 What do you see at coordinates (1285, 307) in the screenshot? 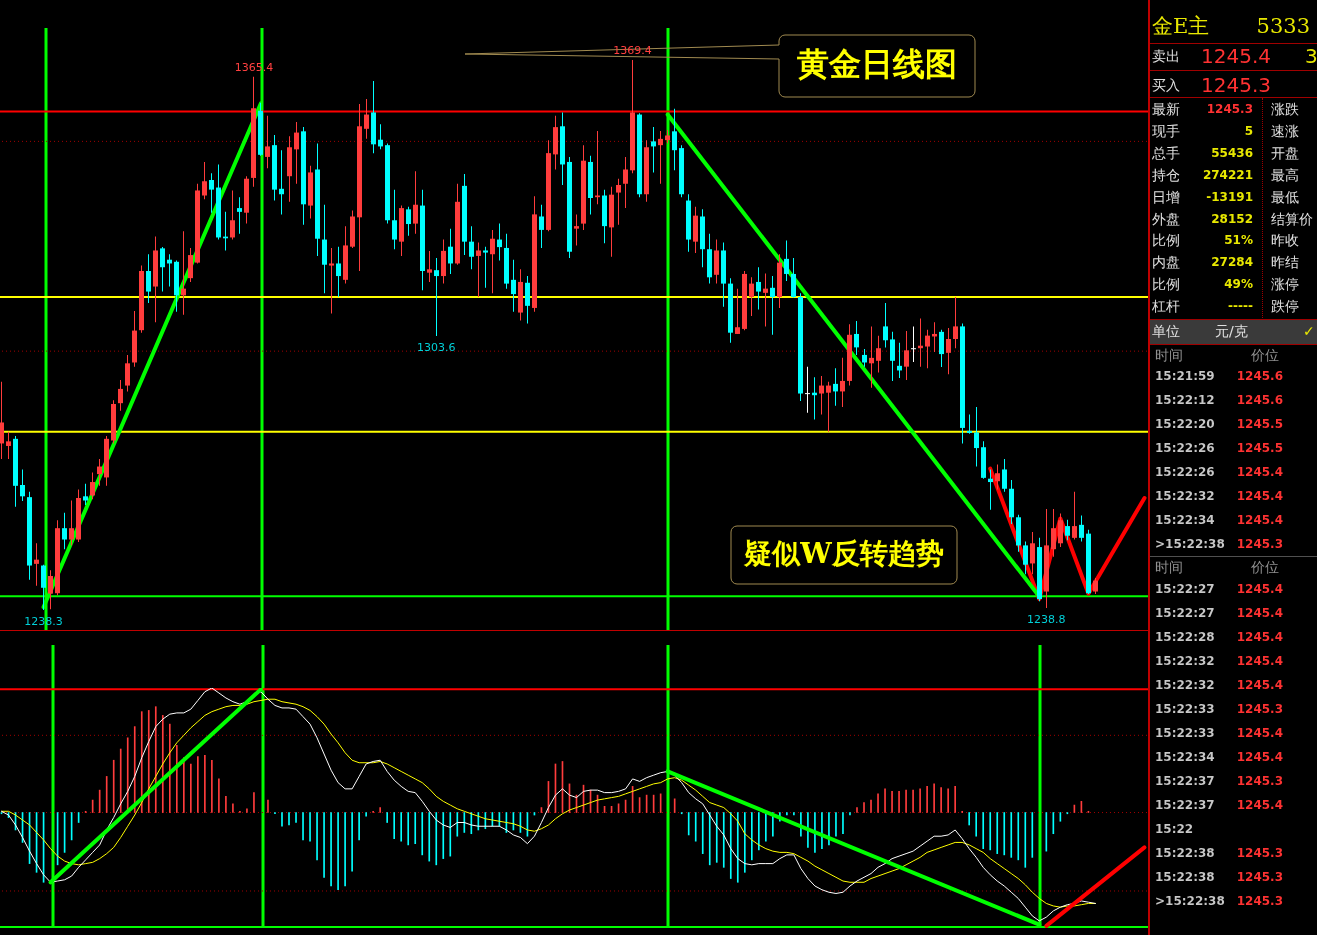
I see `text: 跌停` at bounding box center [1285, 307].